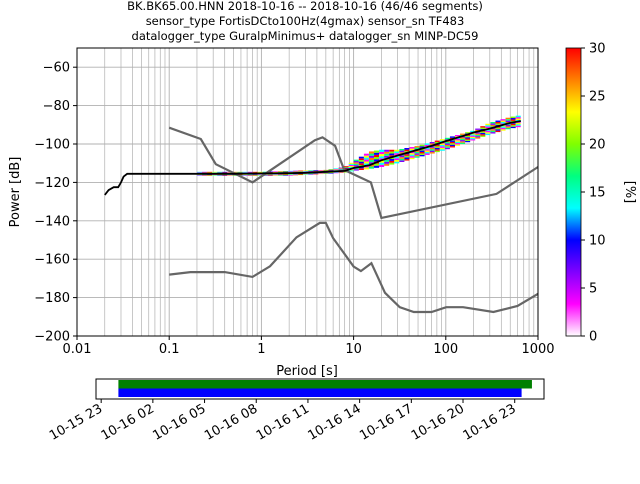 The width and height of the screenshot is (640, 484). Describe the element at coordinates (76, 422) in the screenshot. I see `timeline-tick-label: 10-15 23` at that location.